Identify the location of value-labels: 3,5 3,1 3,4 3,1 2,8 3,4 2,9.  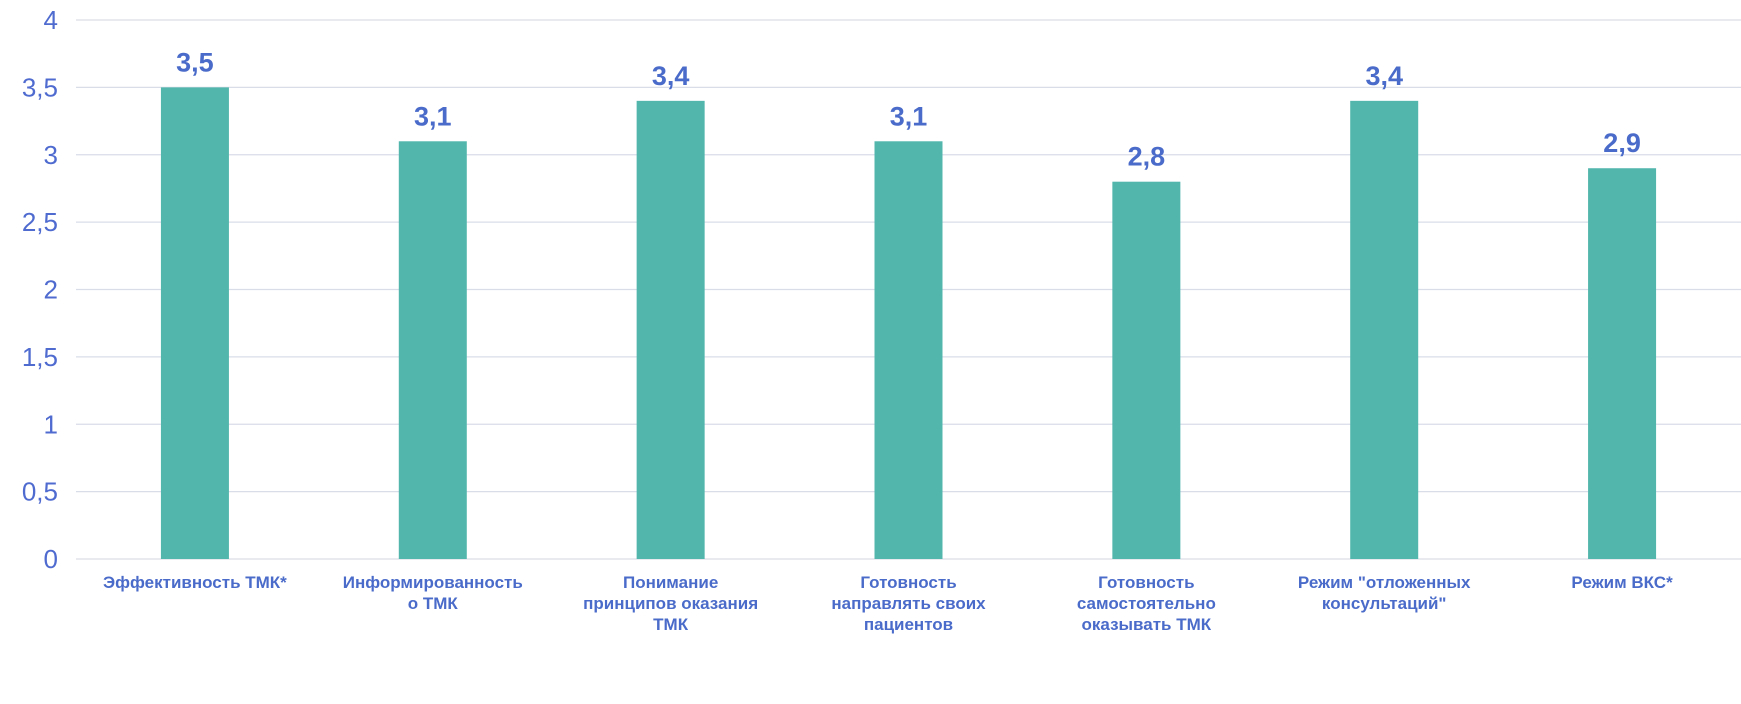
(908, 109).